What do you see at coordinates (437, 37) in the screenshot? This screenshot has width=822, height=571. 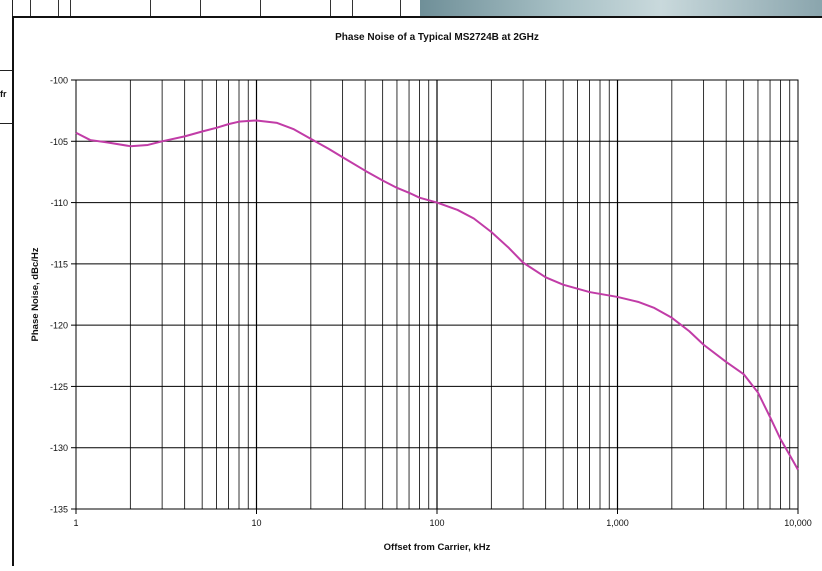 I see `chart-title: Phase Noise of a Typical MS2724B at 2GHz` at bounding box center [437, 37].